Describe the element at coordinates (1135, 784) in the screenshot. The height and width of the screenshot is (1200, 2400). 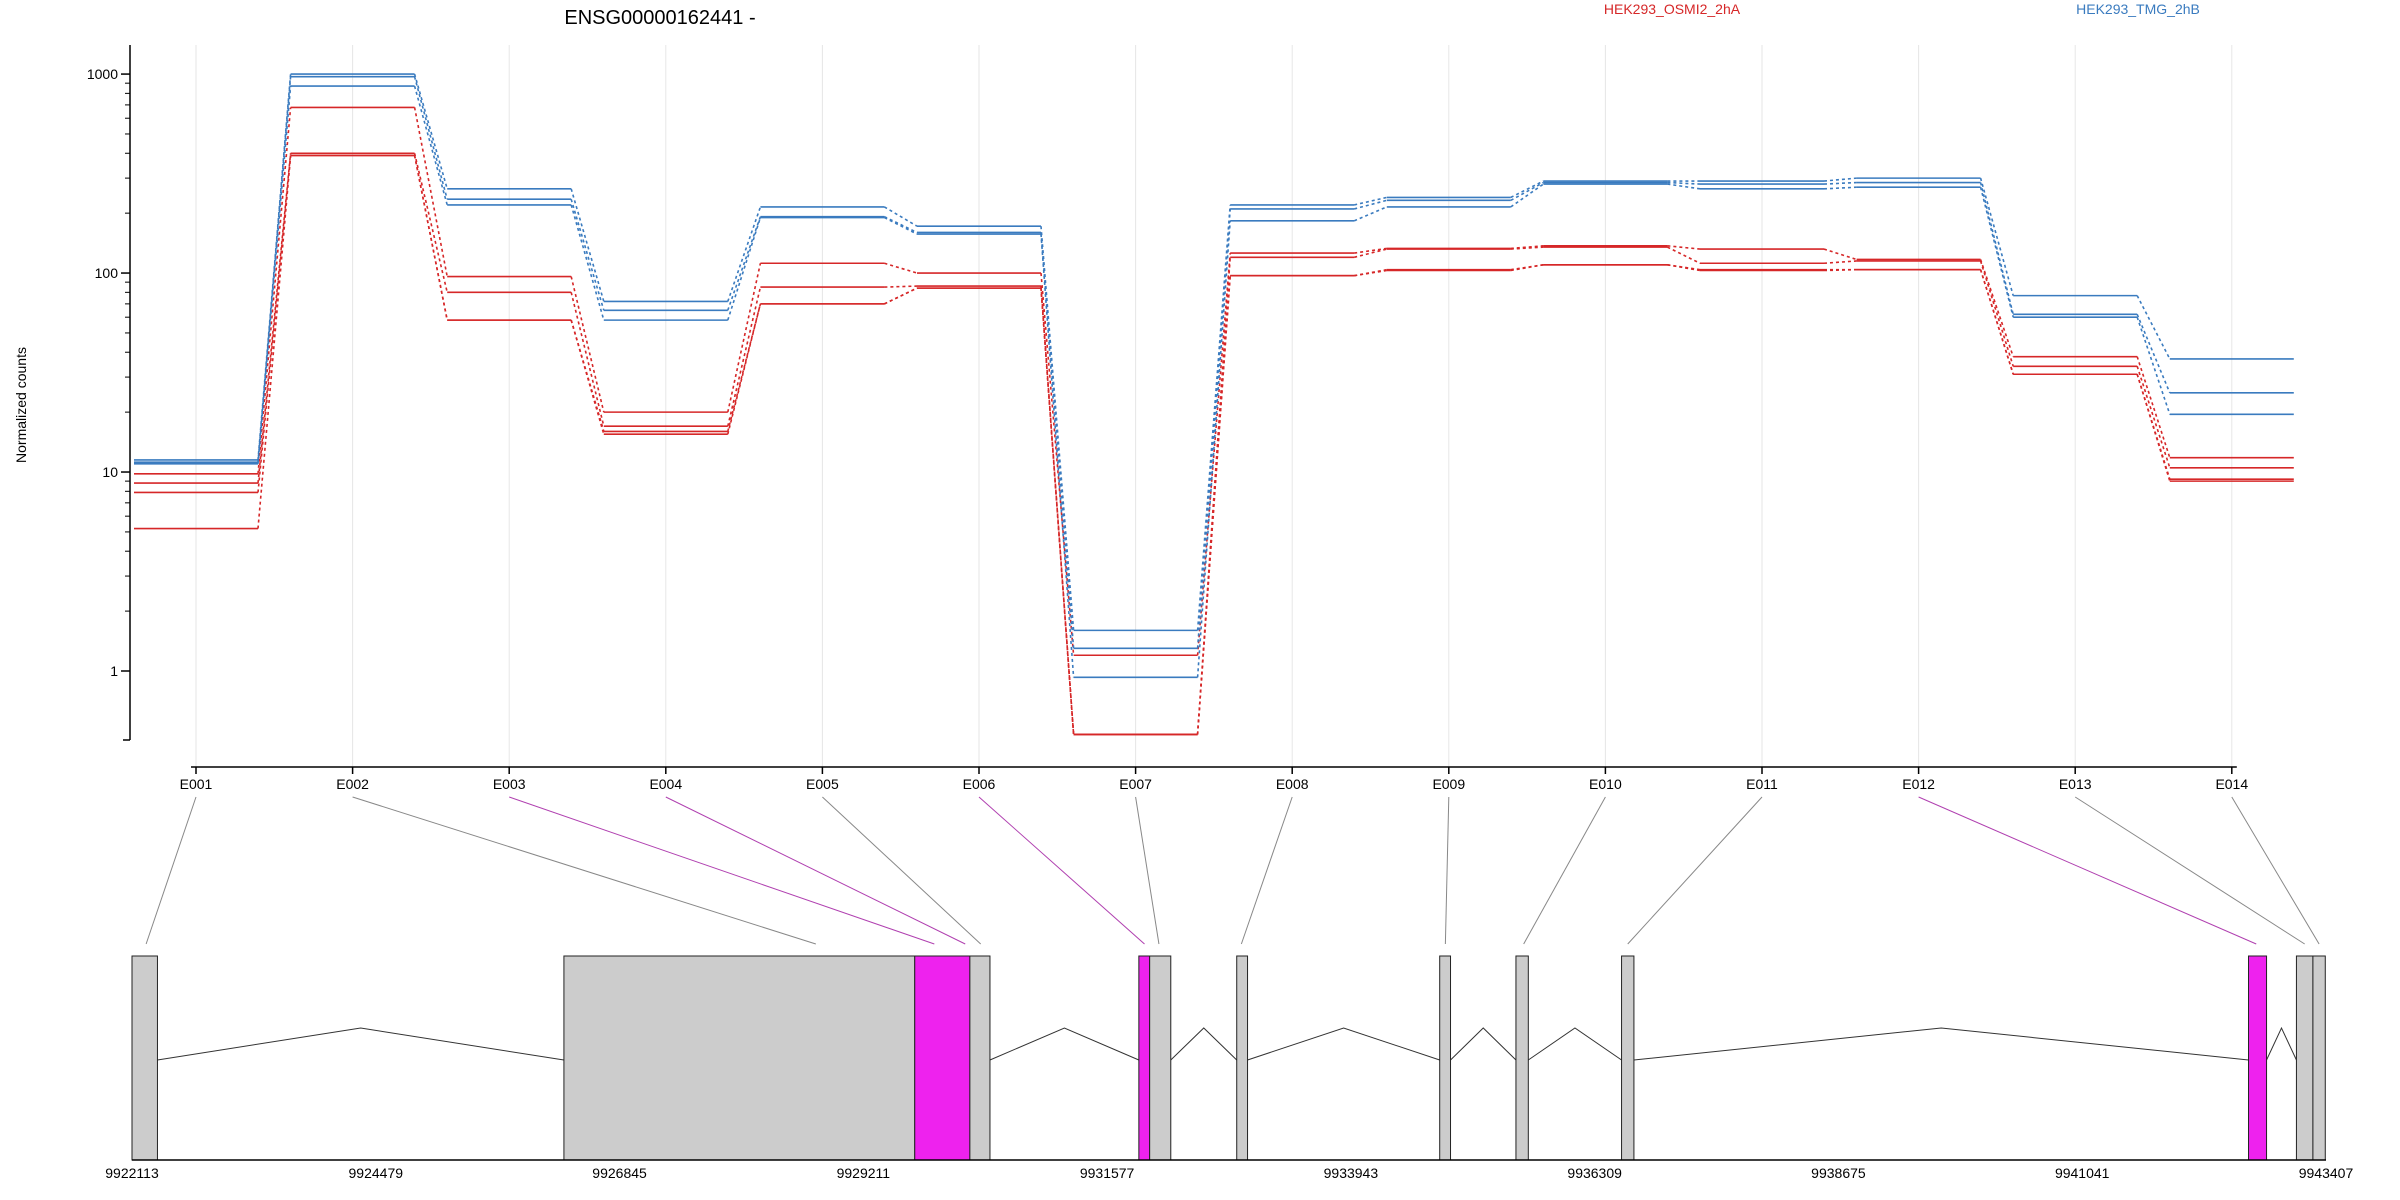
I see `x-tick-label: E007` at that location.